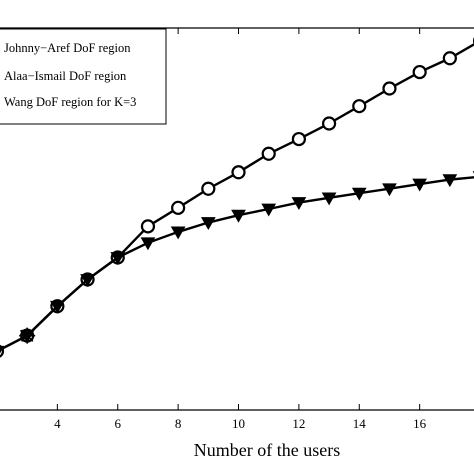 This screenshot has height=474, width=474. I want to click on legend-box, so click(83, 76).